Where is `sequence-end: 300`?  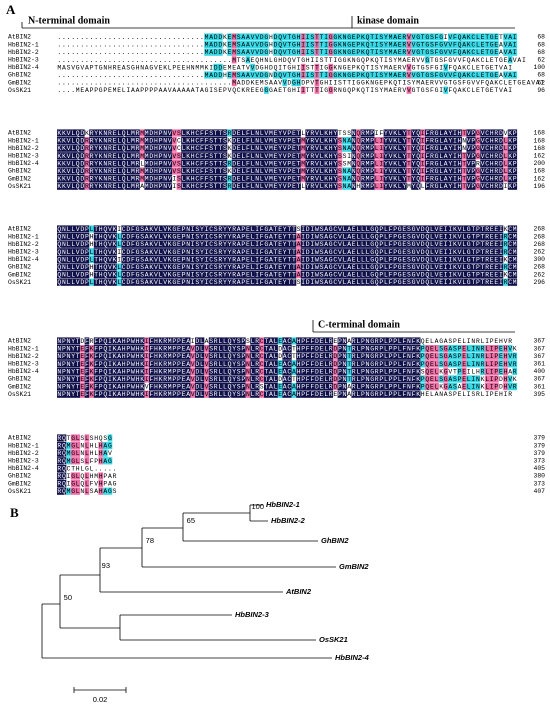
sequence-end: 300 is located at coordinates (539, 259).